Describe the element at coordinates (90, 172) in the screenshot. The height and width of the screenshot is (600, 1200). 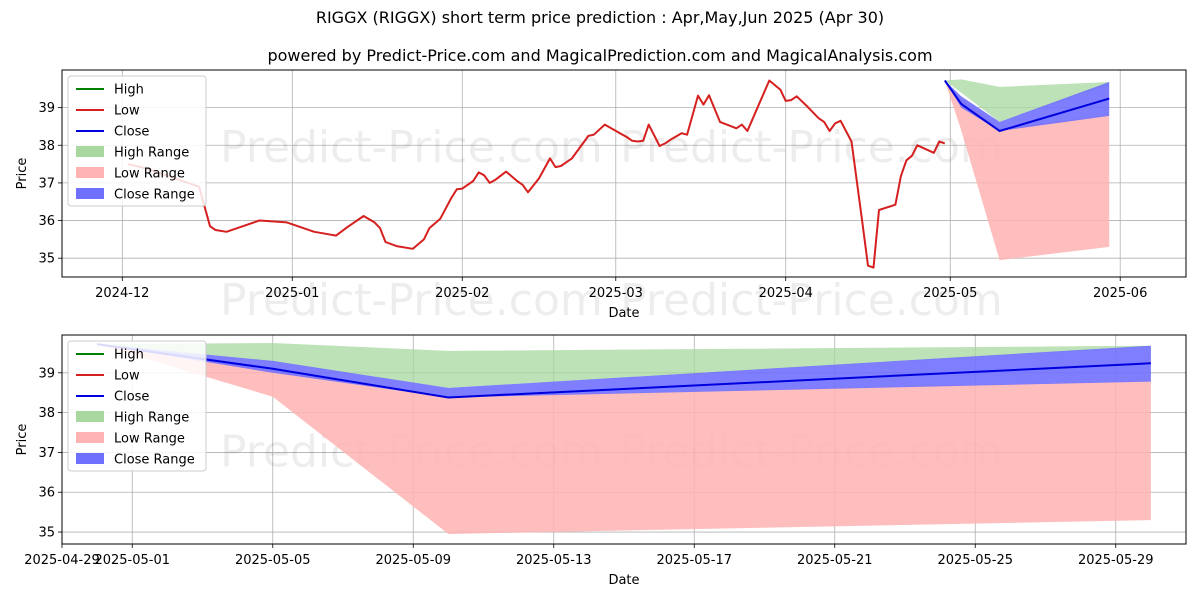
I see `top-legend-swatch-low_range` at that location.